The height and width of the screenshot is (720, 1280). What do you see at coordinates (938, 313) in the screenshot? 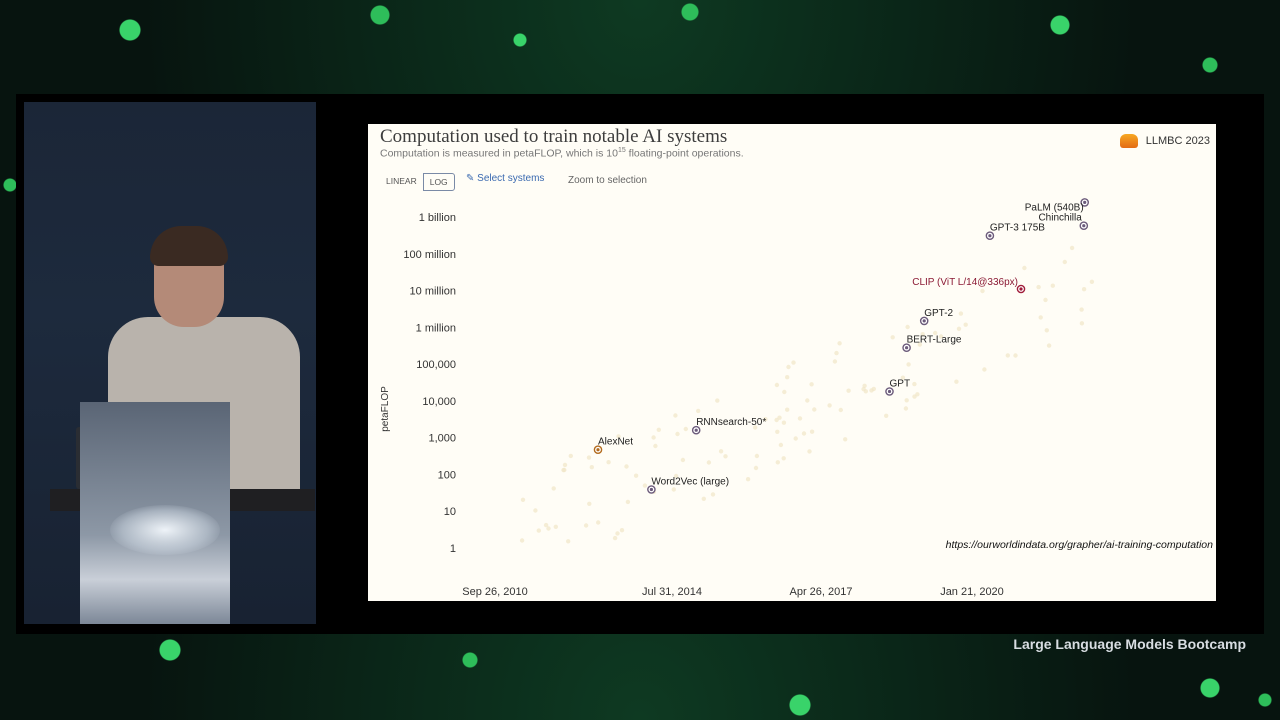
I see `data-point-label: GPT-2` at bounding box center [938, 313].